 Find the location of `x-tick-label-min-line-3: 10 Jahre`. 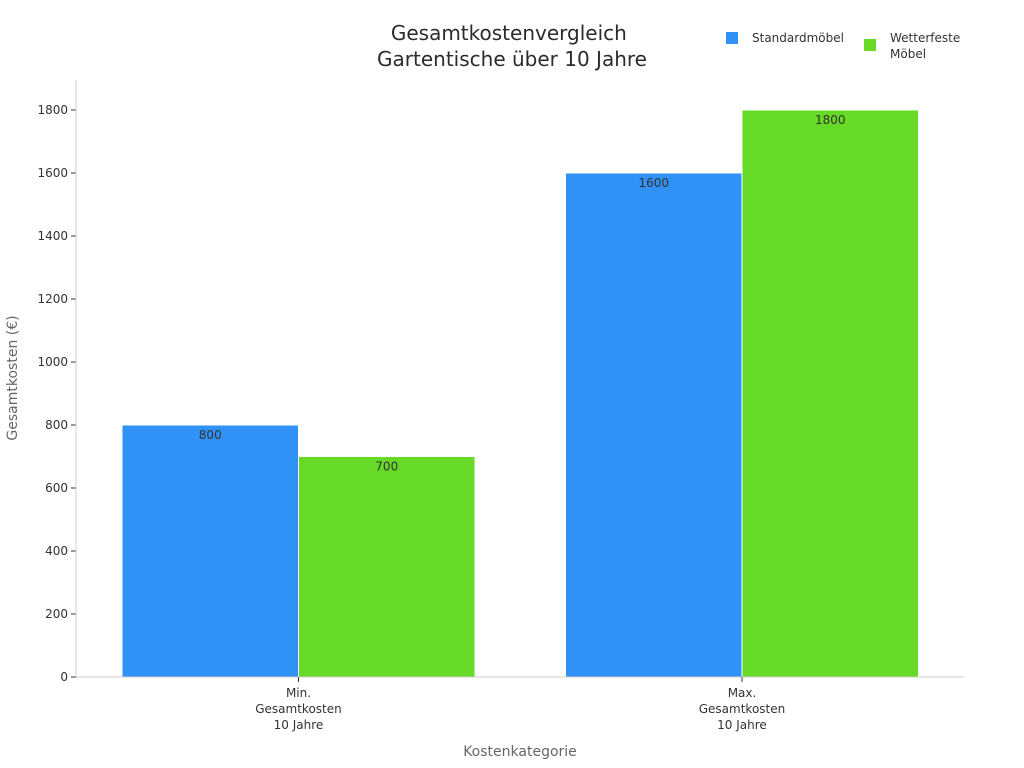

x-tick-label-min-line-3: 10 Jahre is located at coordinates (299, 725).